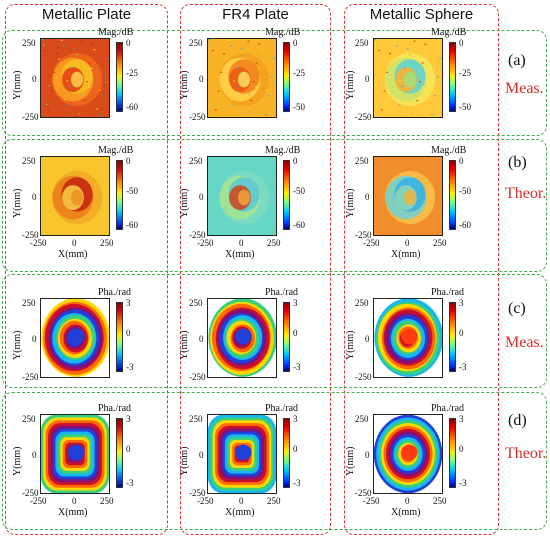 The image size is (550, 541). Describe the element at coordinates (524, 88) in the screenshot. I see `row-kind-a: Meas.` at that location.